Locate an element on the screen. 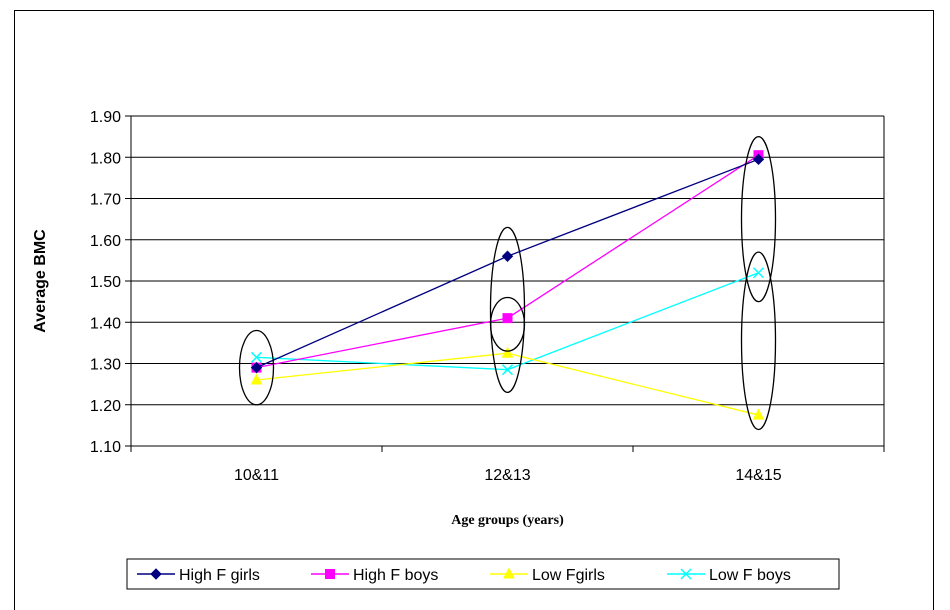 The height and width of the screenshot is (610, 950). y-tick-label: 1.10 is located at coordinates (105, 447).